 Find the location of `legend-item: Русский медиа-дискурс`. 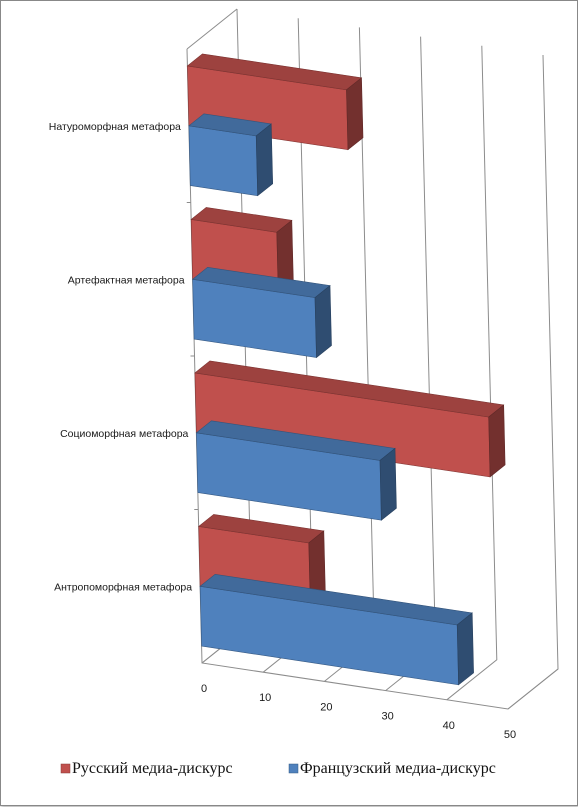

legend-item: Русский медиа-дискурс is located at coordinates (146, 768).